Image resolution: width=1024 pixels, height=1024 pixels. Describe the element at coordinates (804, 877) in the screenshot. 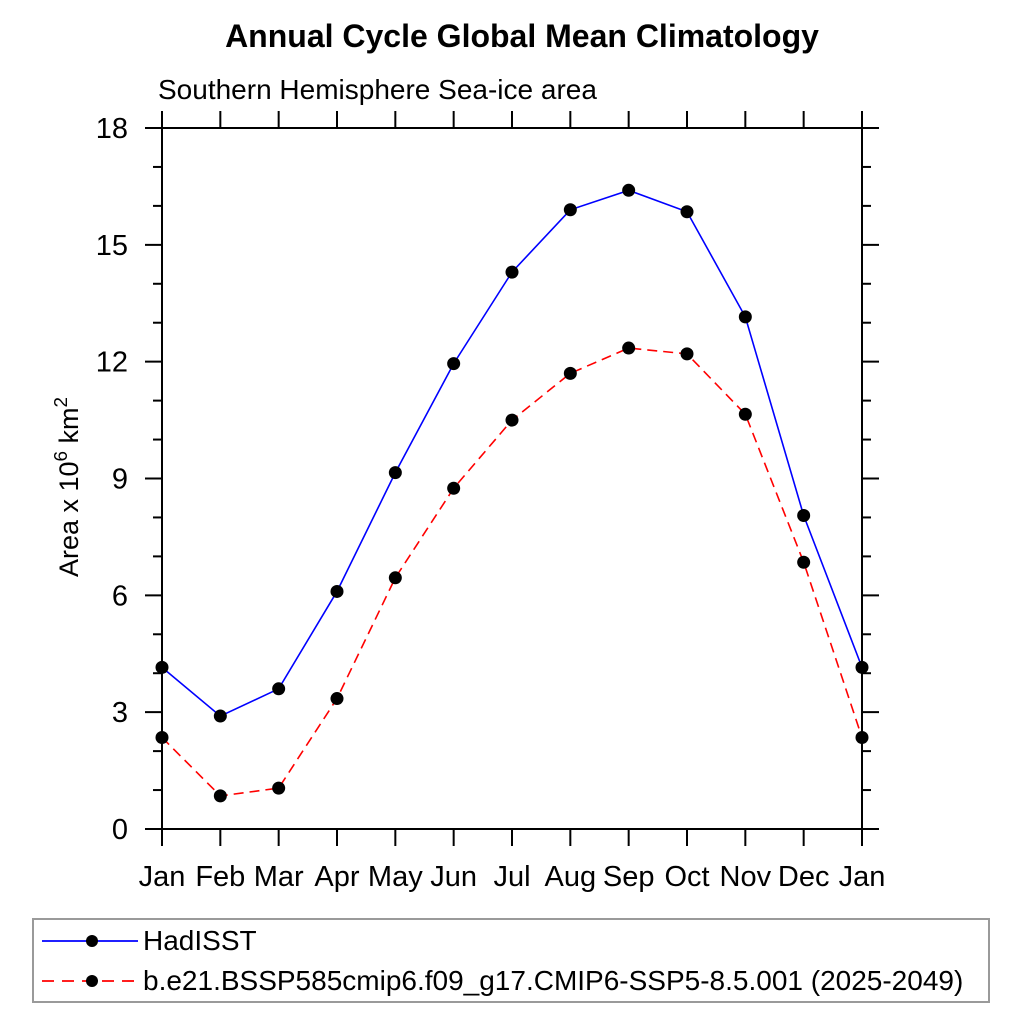

I see `x-tick-label: Dec` at that location.